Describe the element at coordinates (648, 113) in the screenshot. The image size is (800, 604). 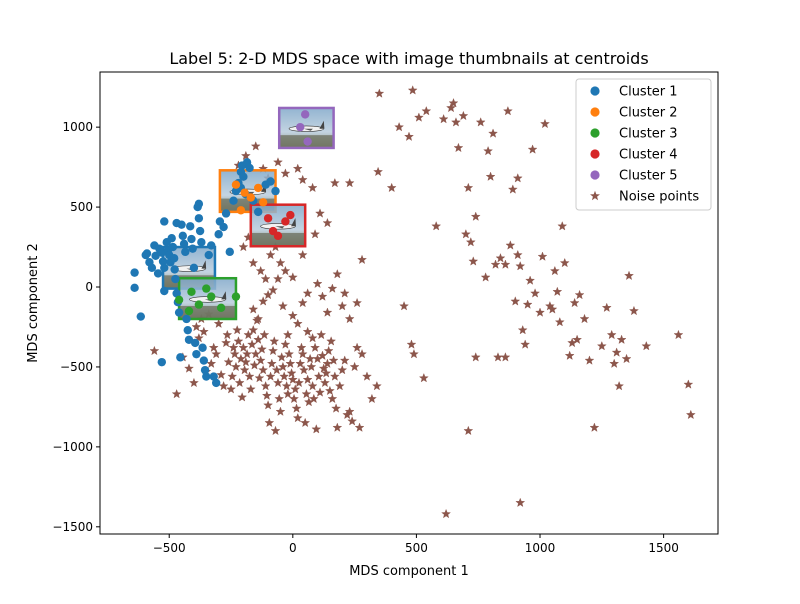
I see `legend-label: Cluster 2` at that location.